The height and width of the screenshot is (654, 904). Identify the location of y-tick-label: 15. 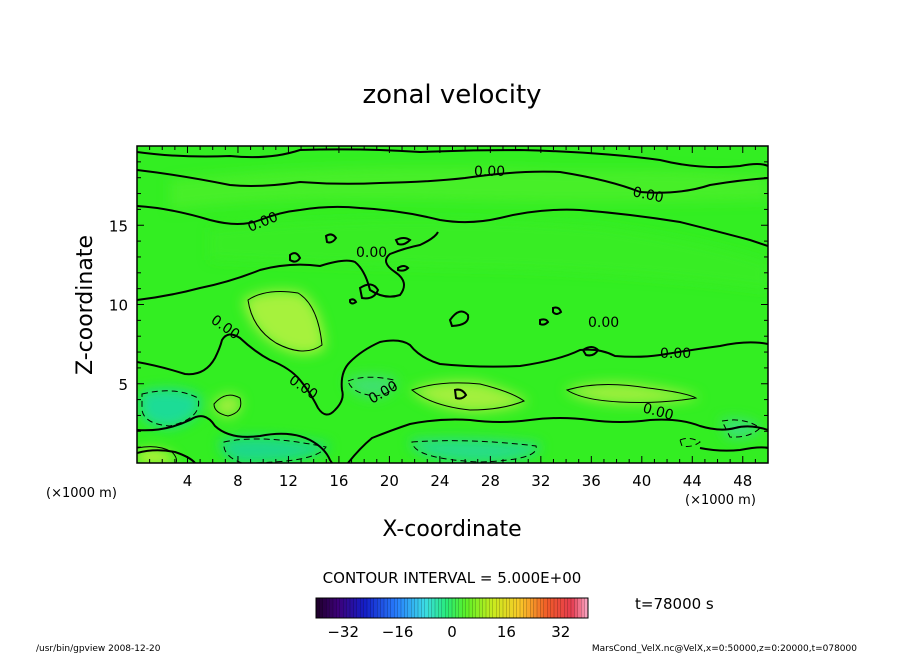
(118, 226).